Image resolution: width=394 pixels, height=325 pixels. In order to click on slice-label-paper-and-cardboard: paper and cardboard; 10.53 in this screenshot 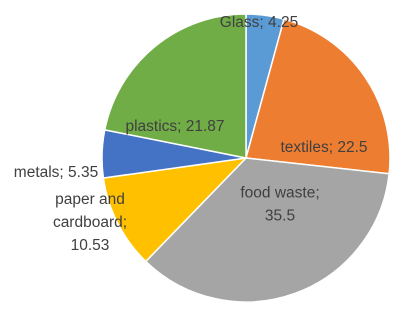, I will do `click(90, 222)`.